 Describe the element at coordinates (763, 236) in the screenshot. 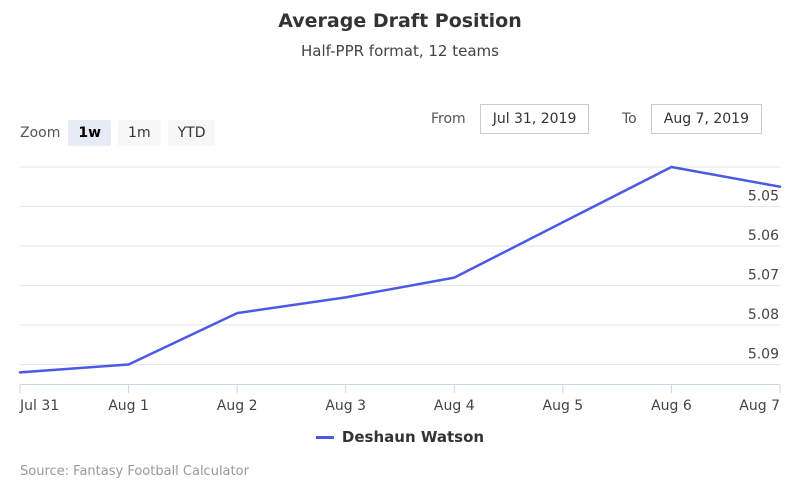

I see `y-tick-label: 5.06` at that location.